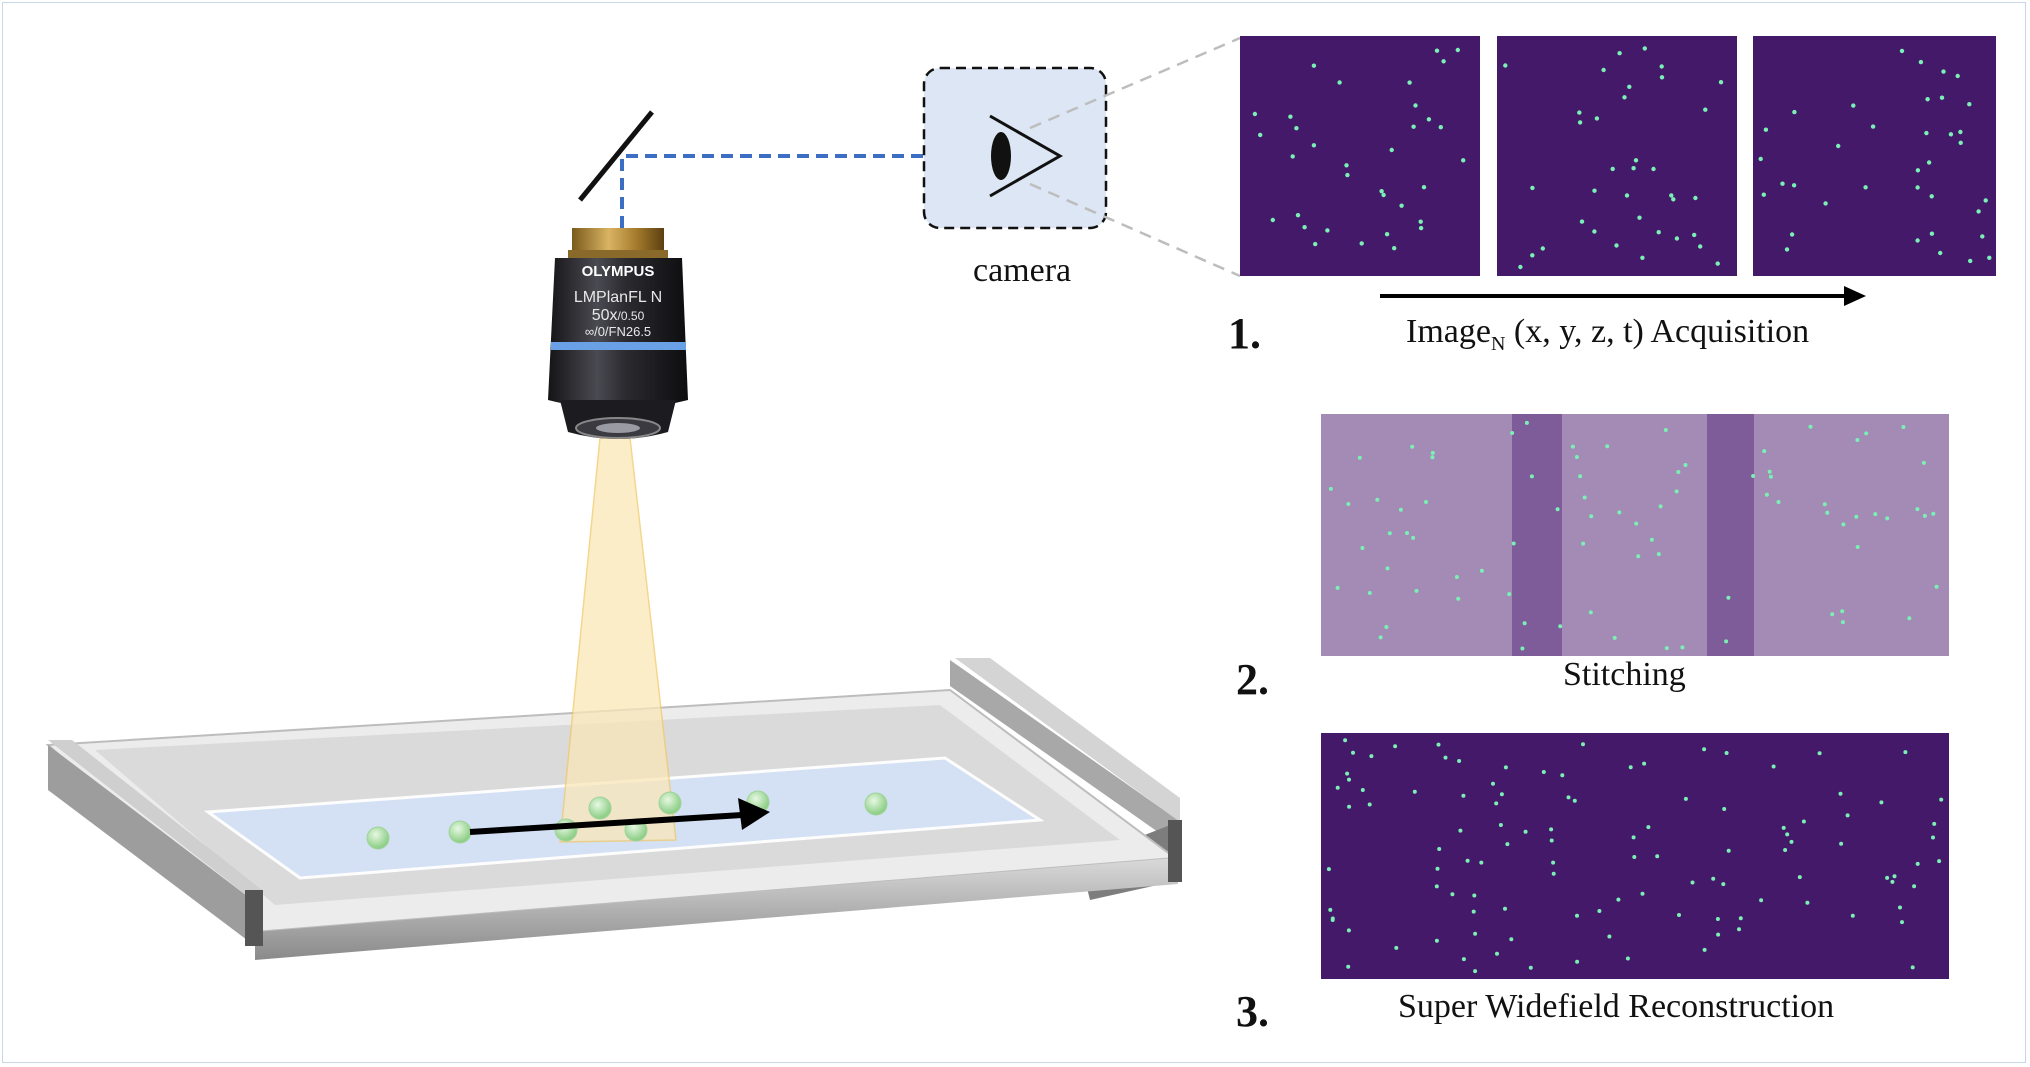  I want to click on light-cone, so click(618, 640).